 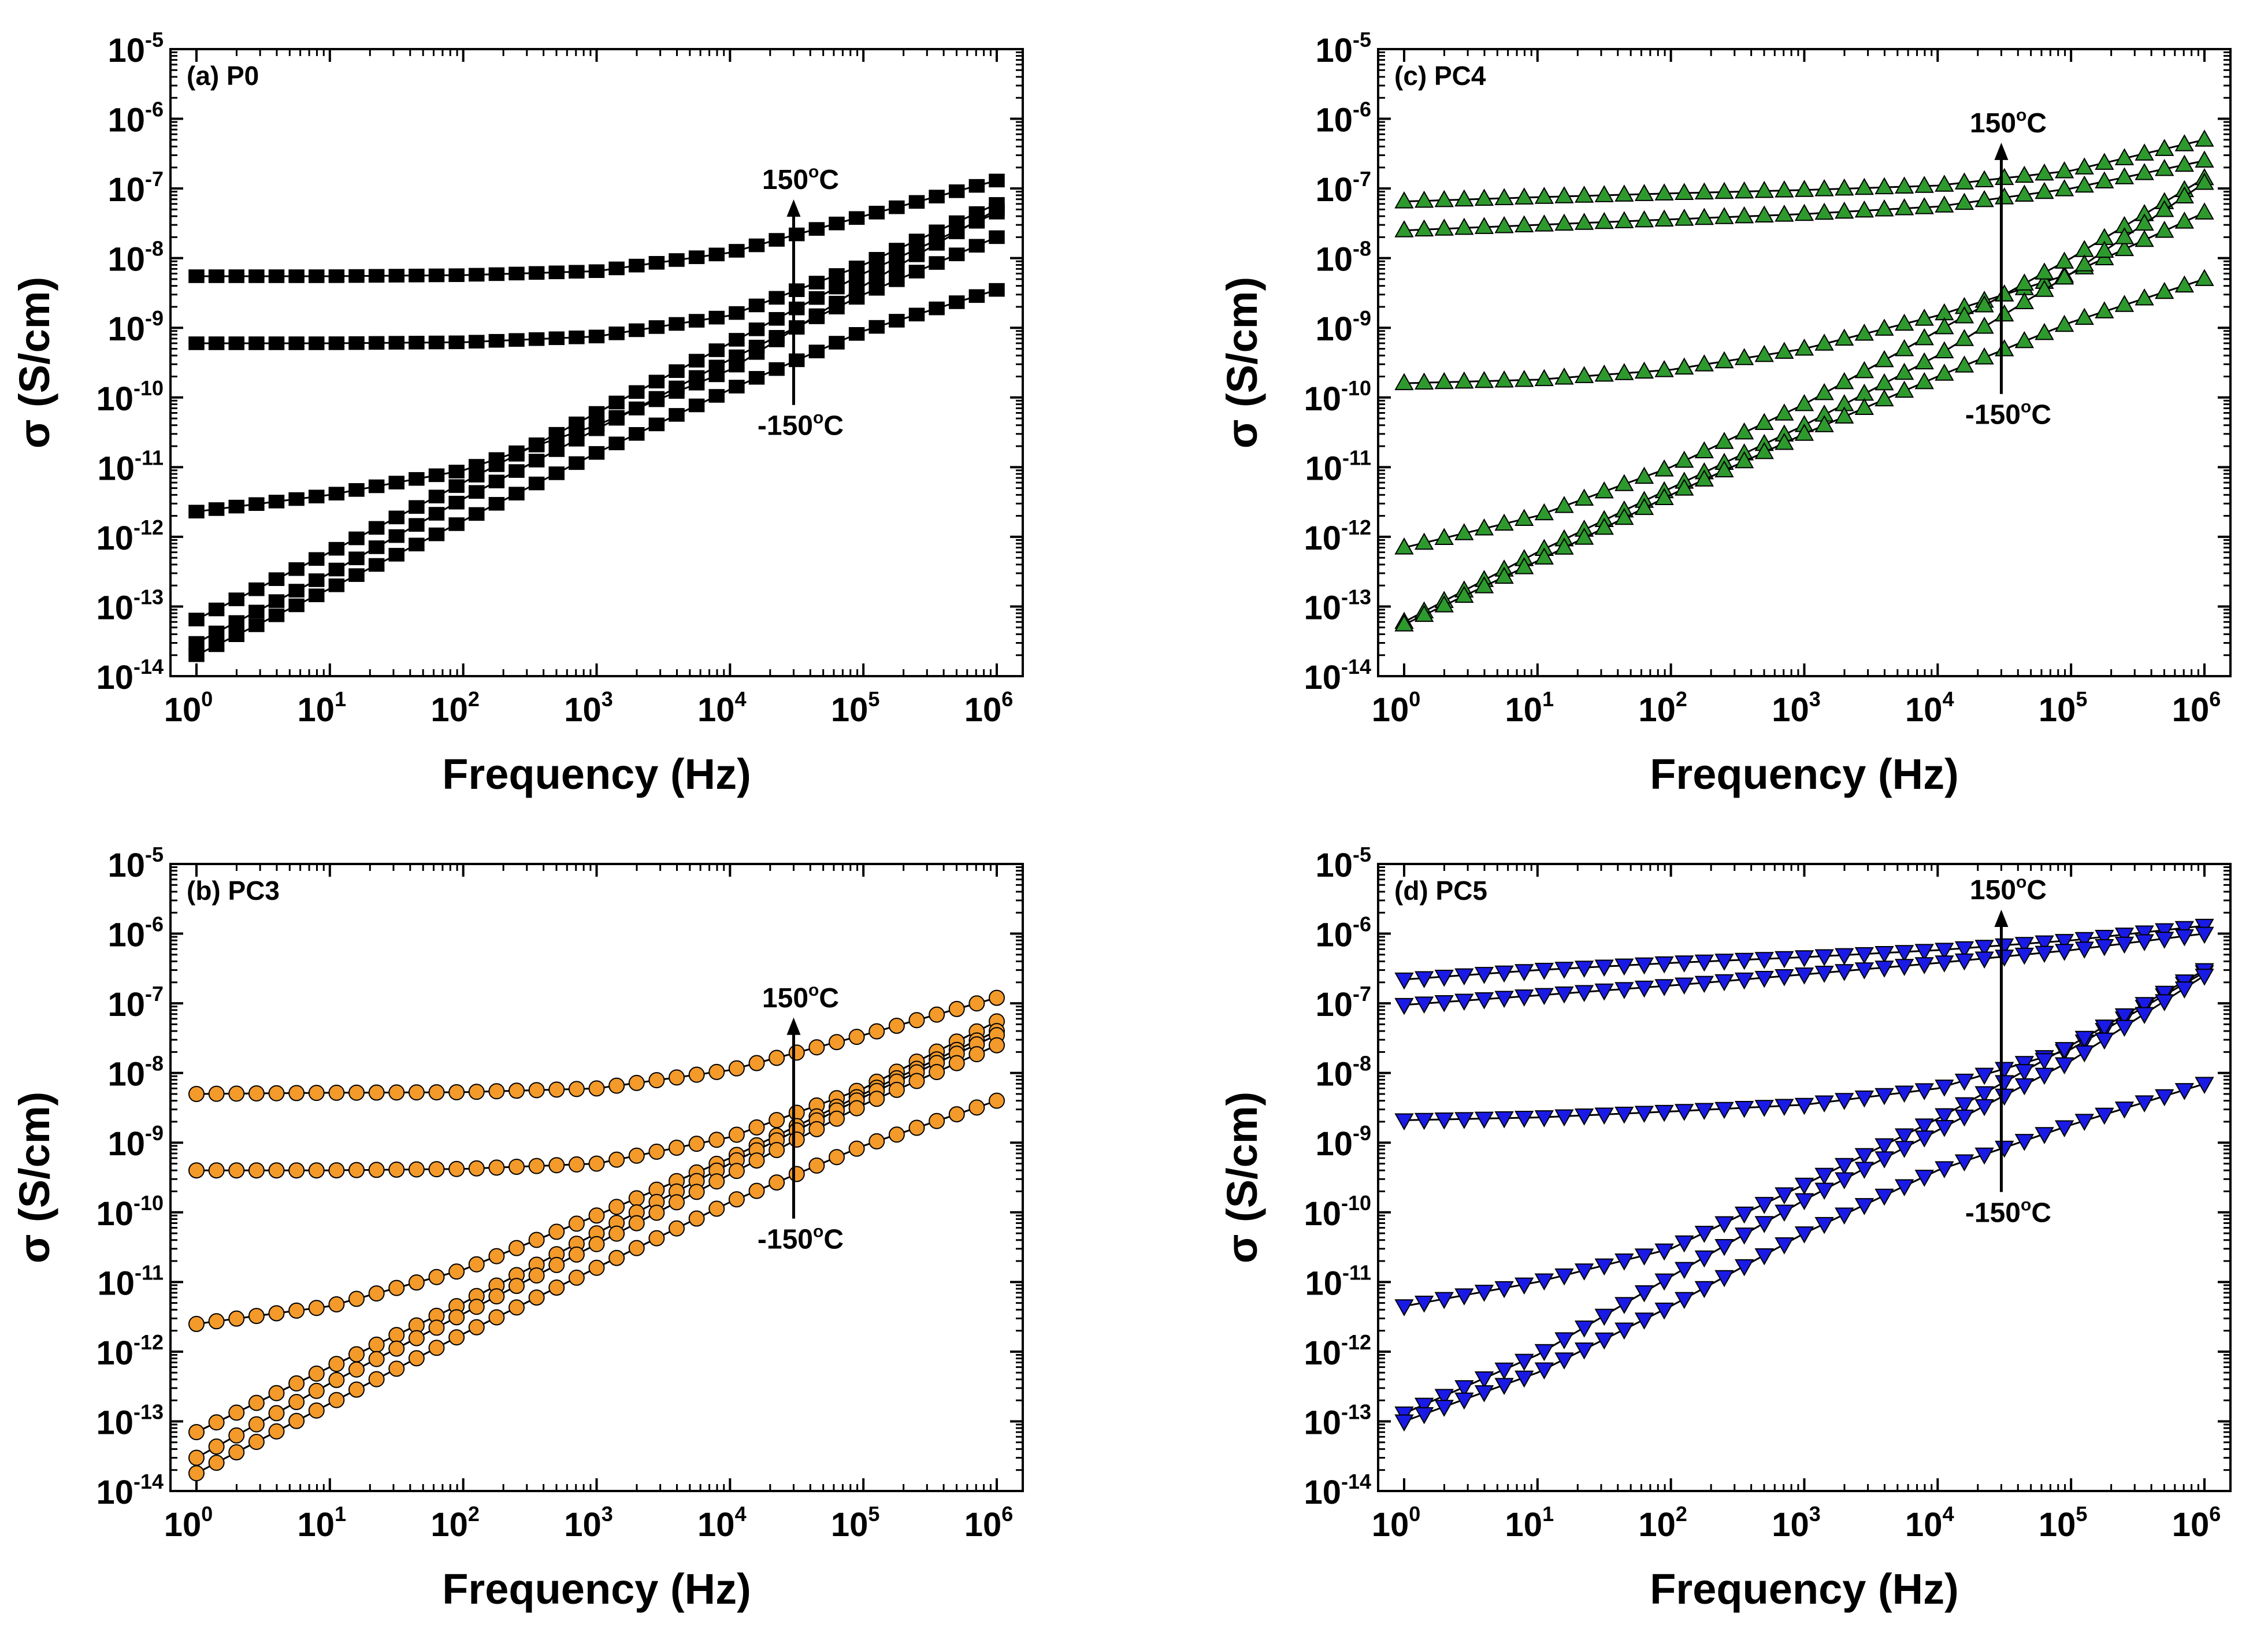 I want to click on y-tick-label: 10⁻⁸, so click(x=135, y=258).